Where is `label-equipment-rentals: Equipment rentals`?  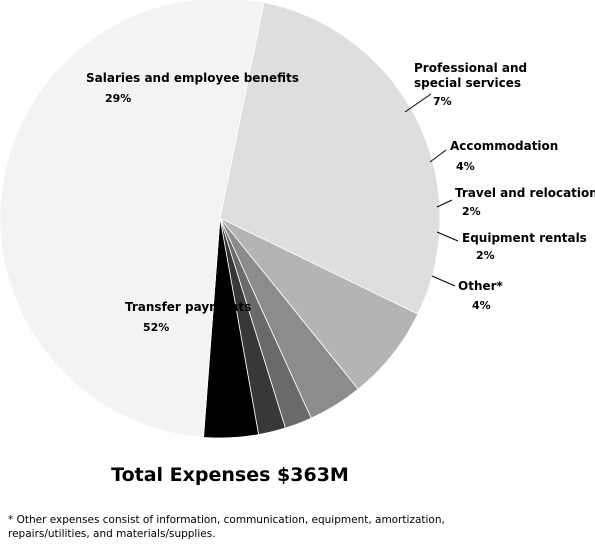
label-equipment-rentals: Equipment rentals is located at coordinates (524, 238).